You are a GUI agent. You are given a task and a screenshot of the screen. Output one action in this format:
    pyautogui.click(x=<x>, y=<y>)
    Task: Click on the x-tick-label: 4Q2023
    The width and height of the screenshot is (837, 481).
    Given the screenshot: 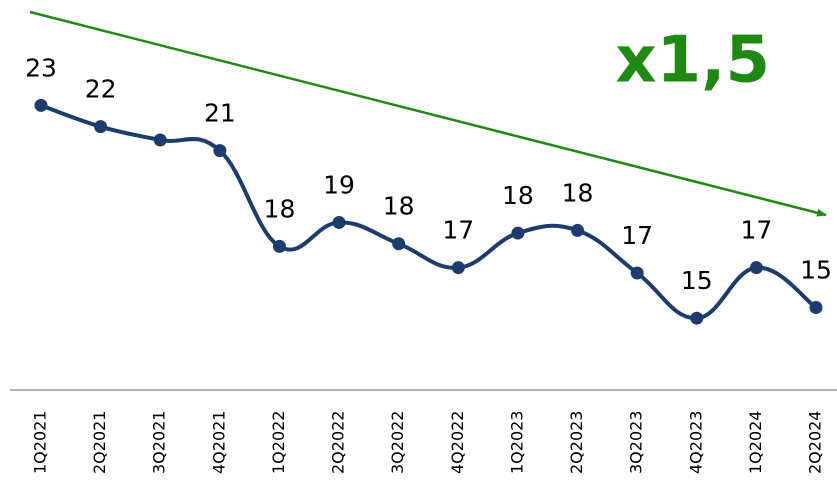 What is the action you would take?
    pyautogui.click(x=695, y=443)
    